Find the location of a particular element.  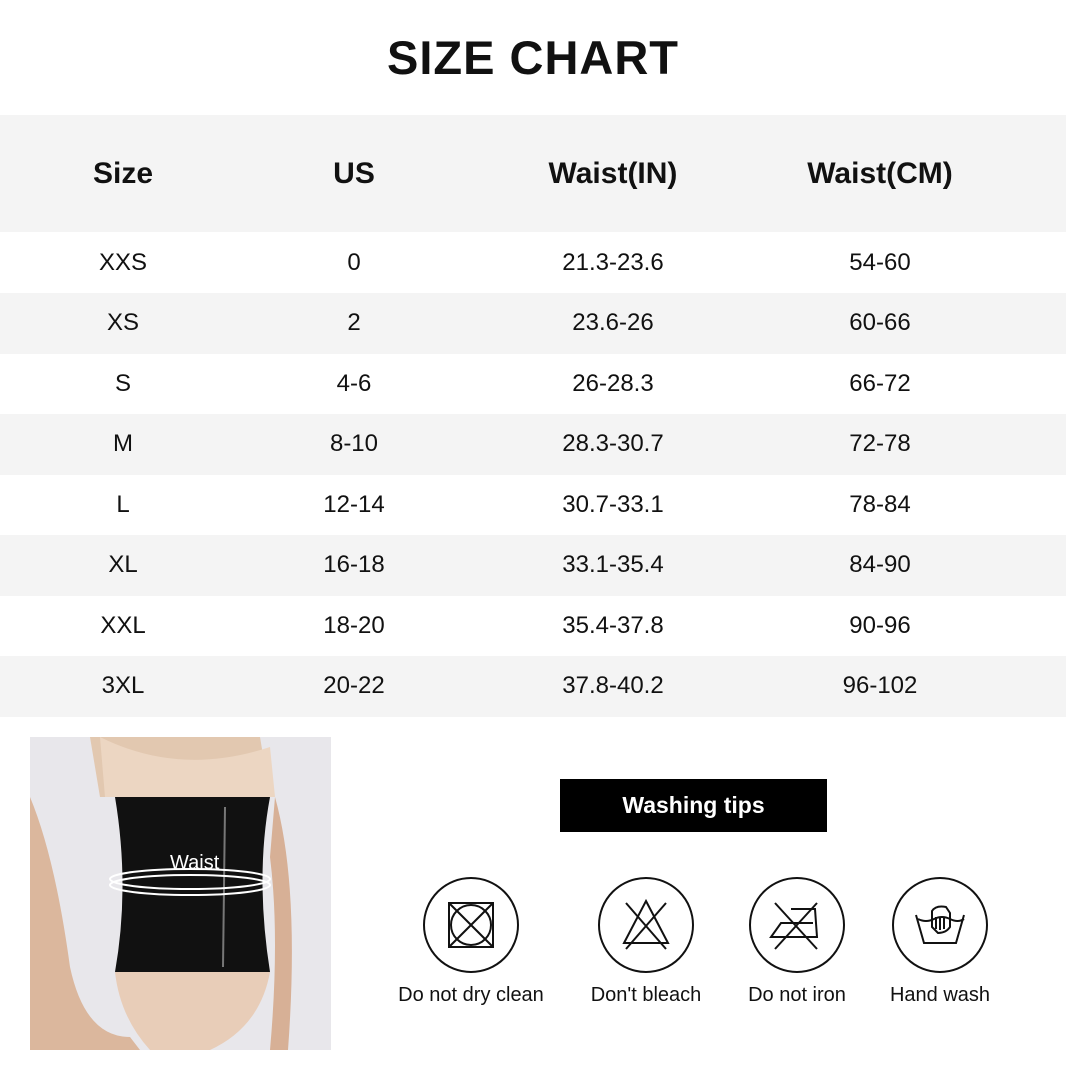

cell-us: 16-18 is located at coordinates (354, 564).